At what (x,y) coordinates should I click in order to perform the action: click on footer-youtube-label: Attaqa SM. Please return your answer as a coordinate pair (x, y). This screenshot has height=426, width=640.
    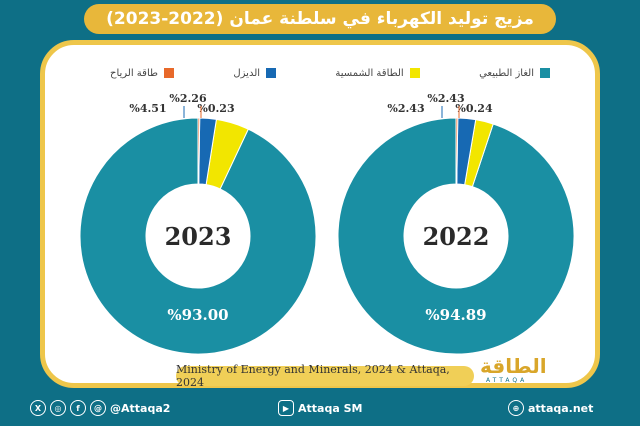
    Looking at the image, I should click on (330, 408).